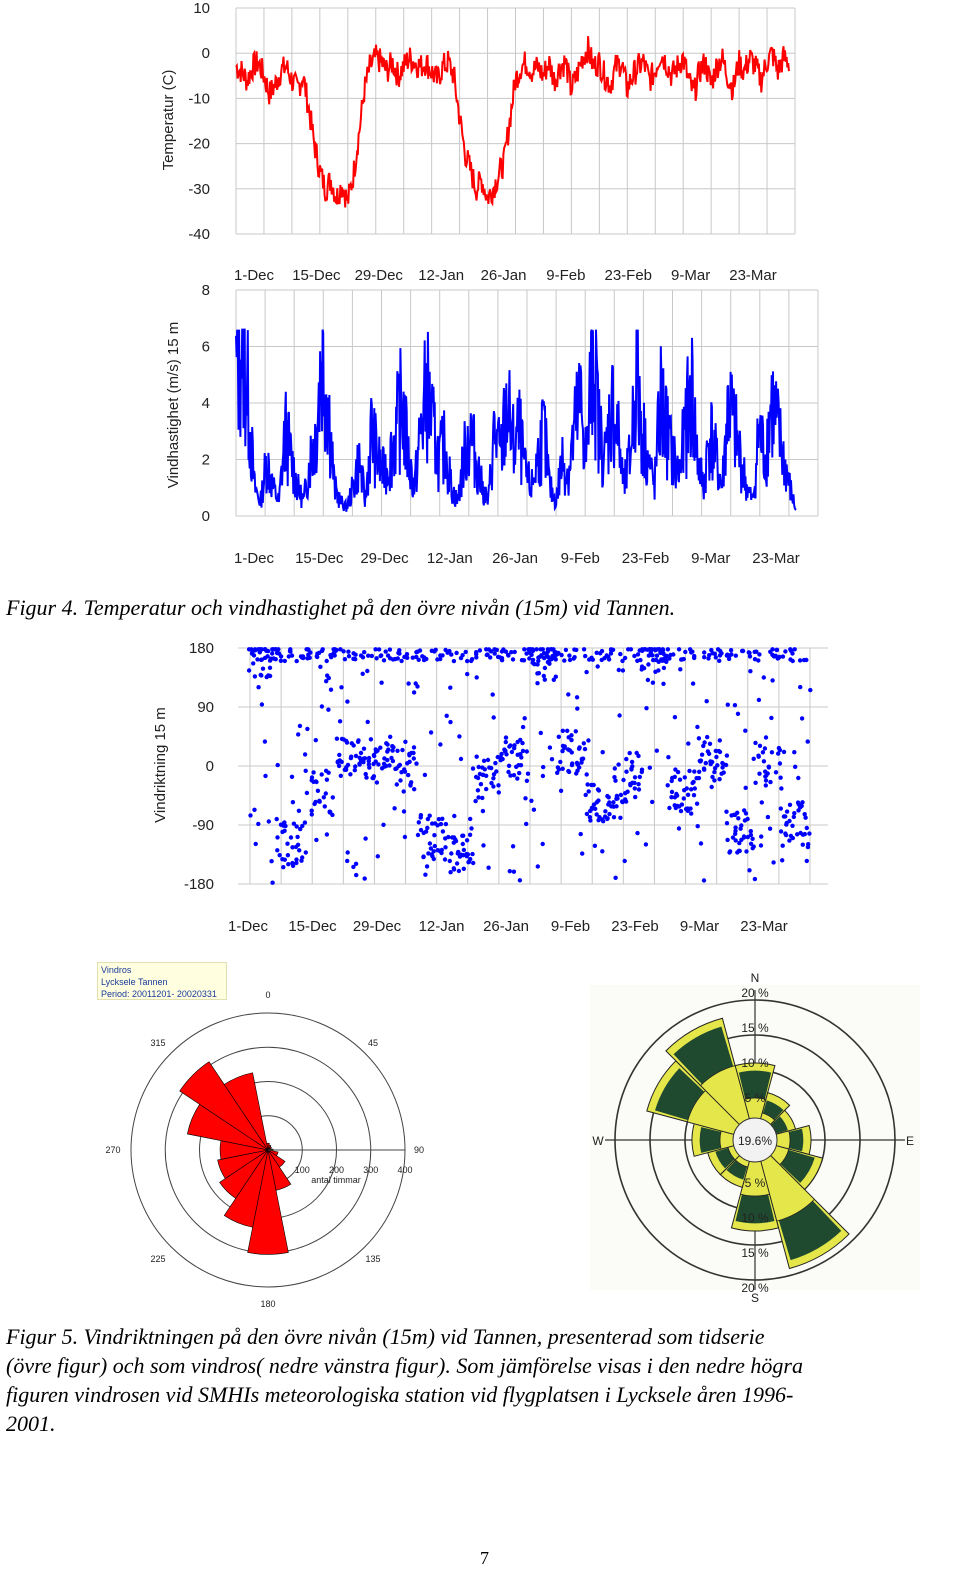  I want to click on xtick-label: 23-Feb, so click(646, 558).